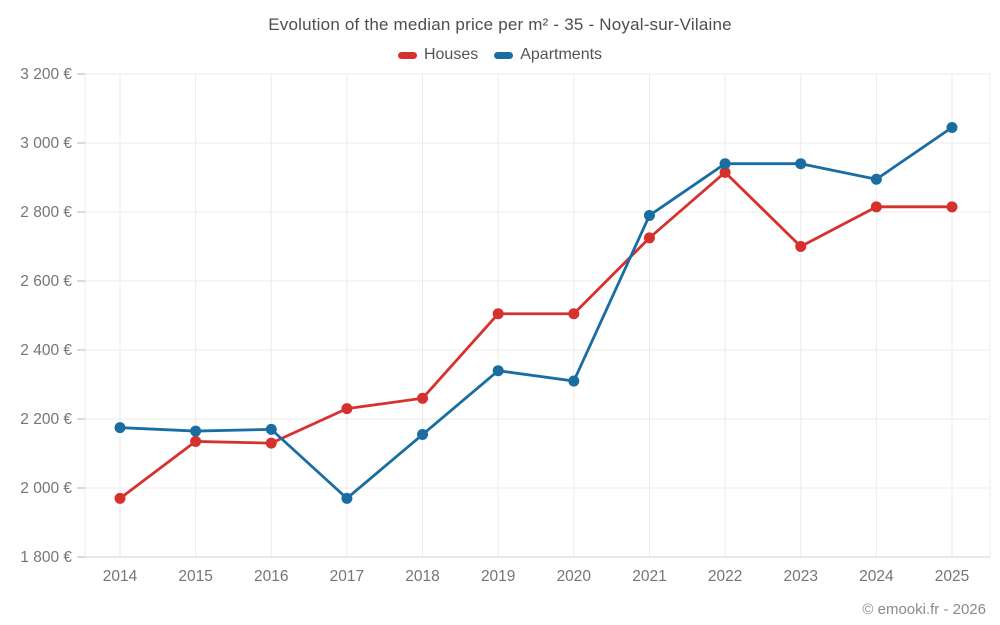 The height and width of the screenshot is (625, 1000). Describe the element at coordinates (46, 557) in the screenshot. I see `y-tick-label: 1 800 €` at that location.